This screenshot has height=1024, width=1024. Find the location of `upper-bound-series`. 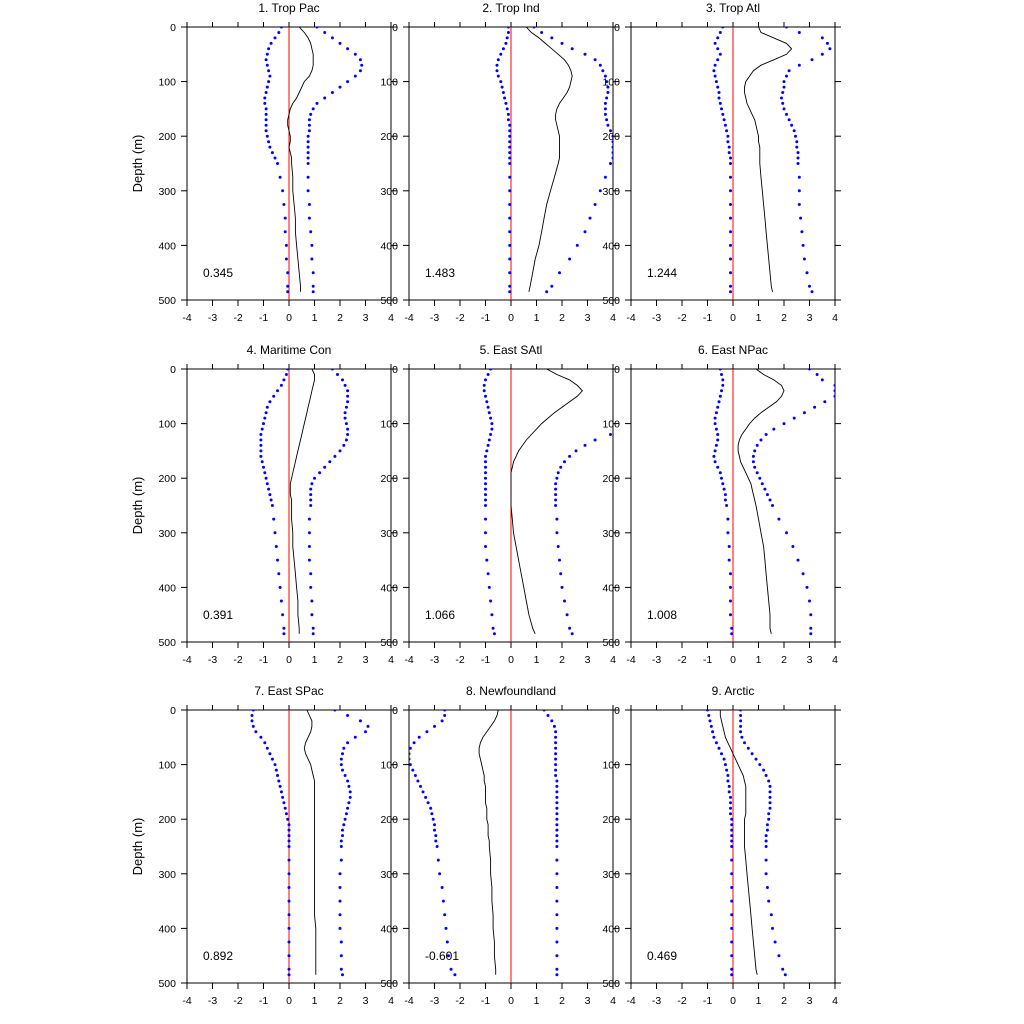

upper-bound-series is located at coordinates (351, 843).